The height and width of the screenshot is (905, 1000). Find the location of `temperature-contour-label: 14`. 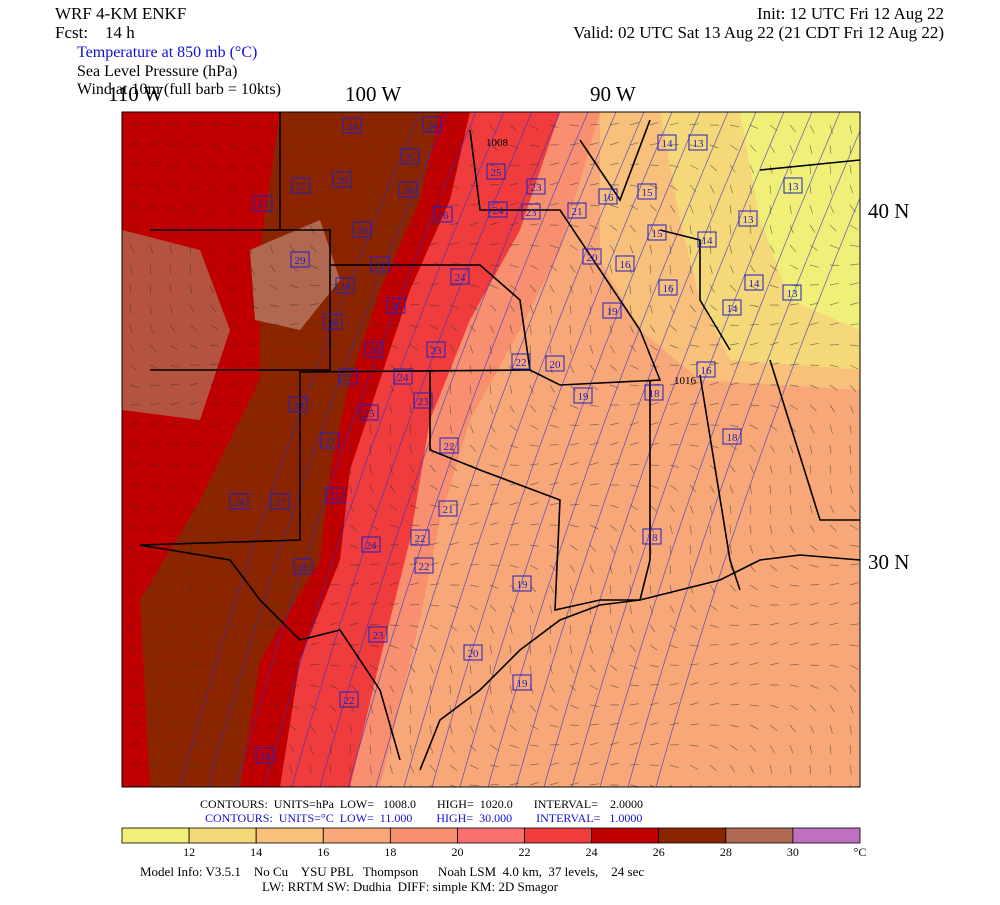

temperature-contour-label: 14 is located at coordinates (668, 144).